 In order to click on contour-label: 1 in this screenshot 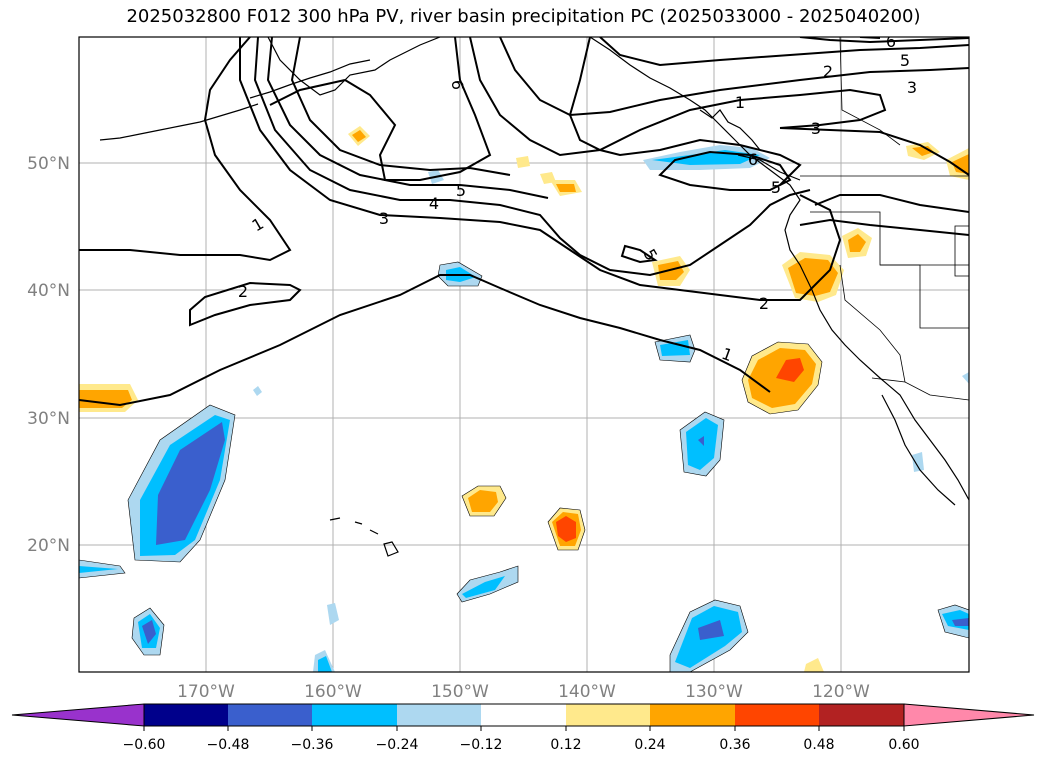, I will do `click(740, 102)`.